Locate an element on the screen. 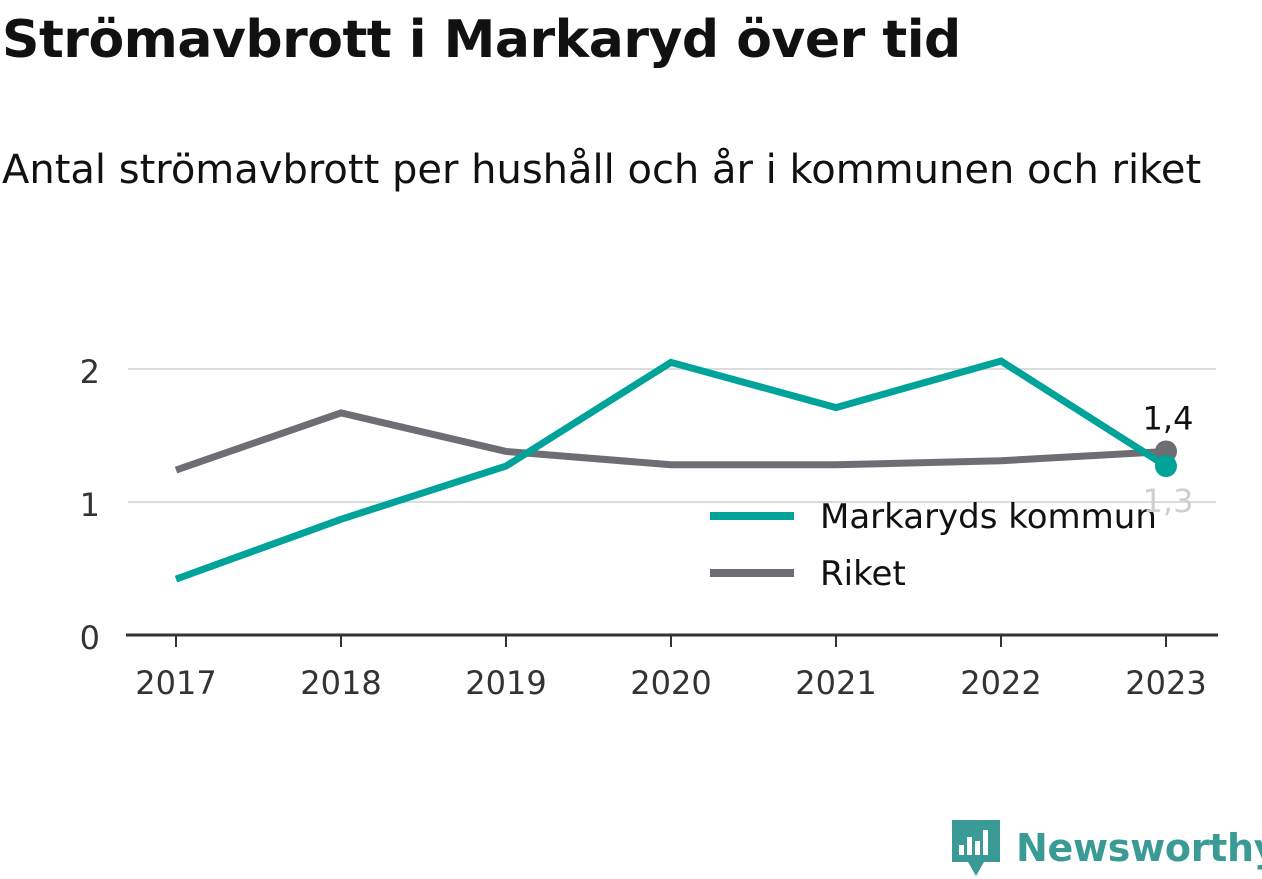  newsworthy-logo: Newsworthy is located at coordinates (1106, 848).